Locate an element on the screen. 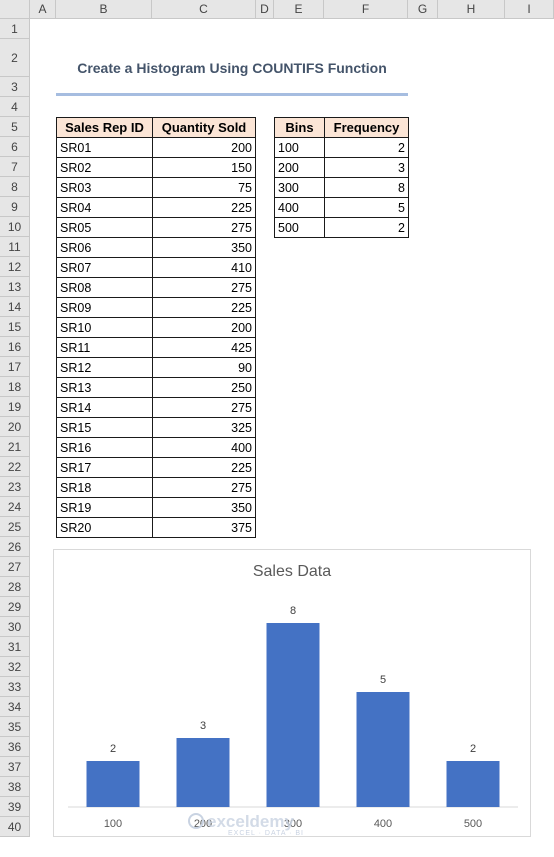  bins-cell: 100 is located at coordinates (299, 147).